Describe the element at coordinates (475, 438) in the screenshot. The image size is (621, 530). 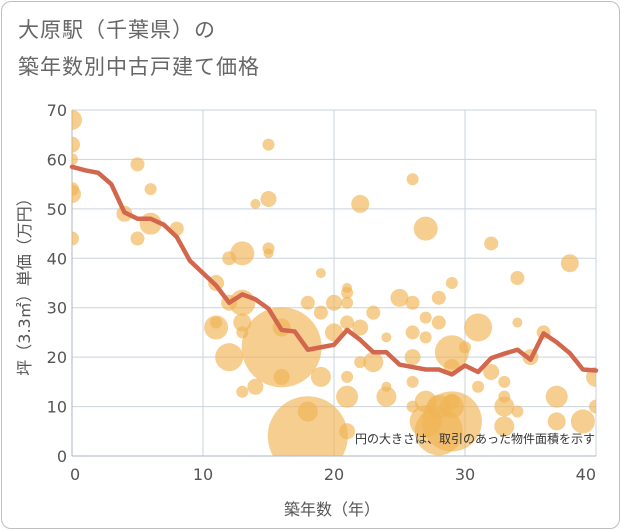
I see `bubble-size-note: 円の大きさは、取引のあった物件面積を示す` at that location.